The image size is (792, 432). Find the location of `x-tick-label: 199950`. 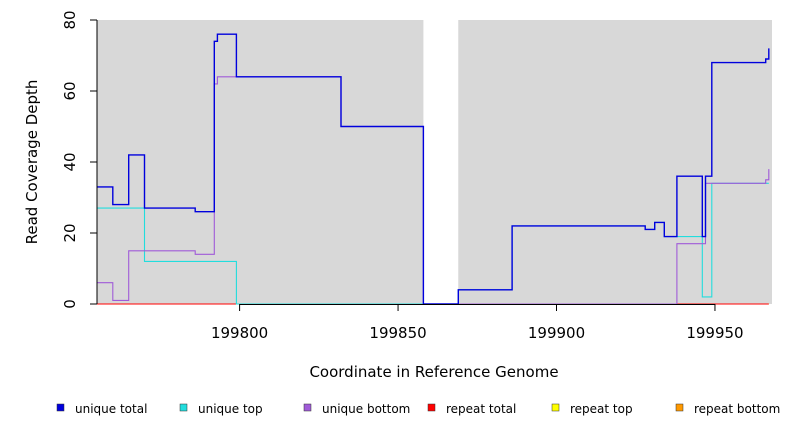

x-tick-label: 199950 is located at coordinates (714, 333).